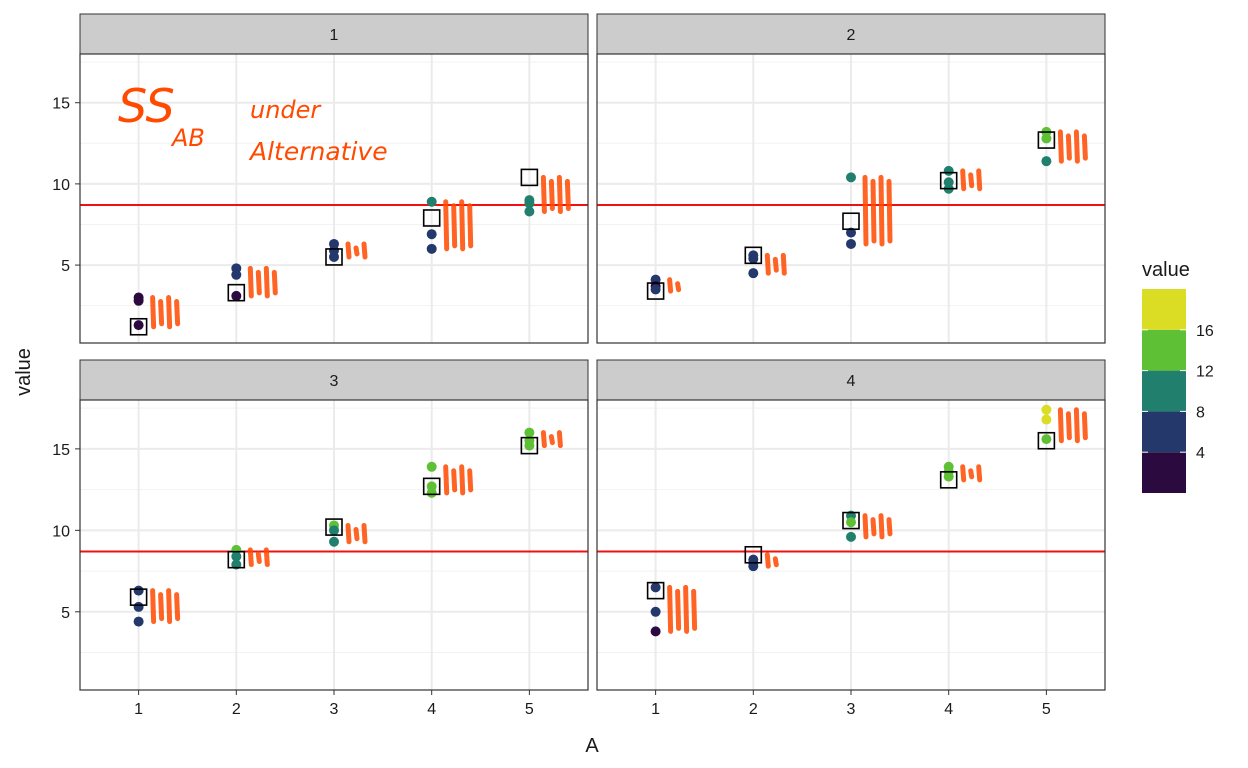 The width and height of the screenshot is (1248, 768). Describe the element at coordinates (1046, 709) in the screenshot. I see `x-tick-label: 5` at that location.